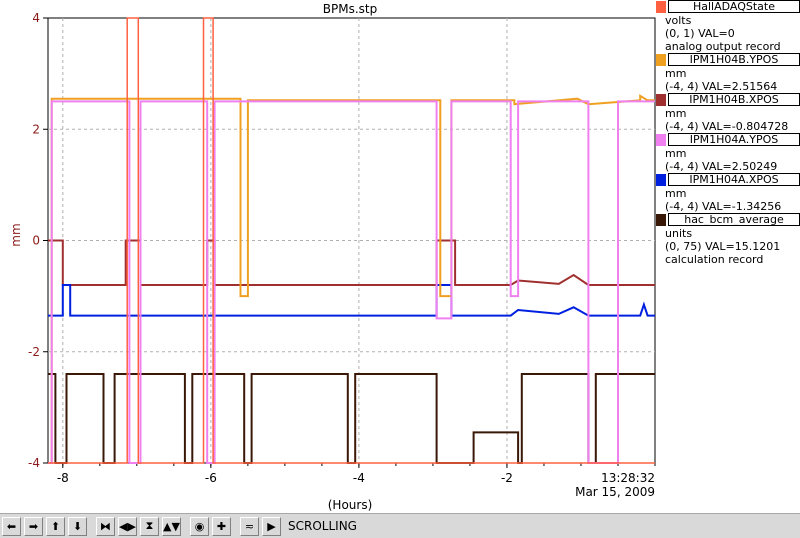  I want to click on legend-entry: IPM1H04B.YPOS mm (-4, 4) VAL=2.51564, so click(728, 73).